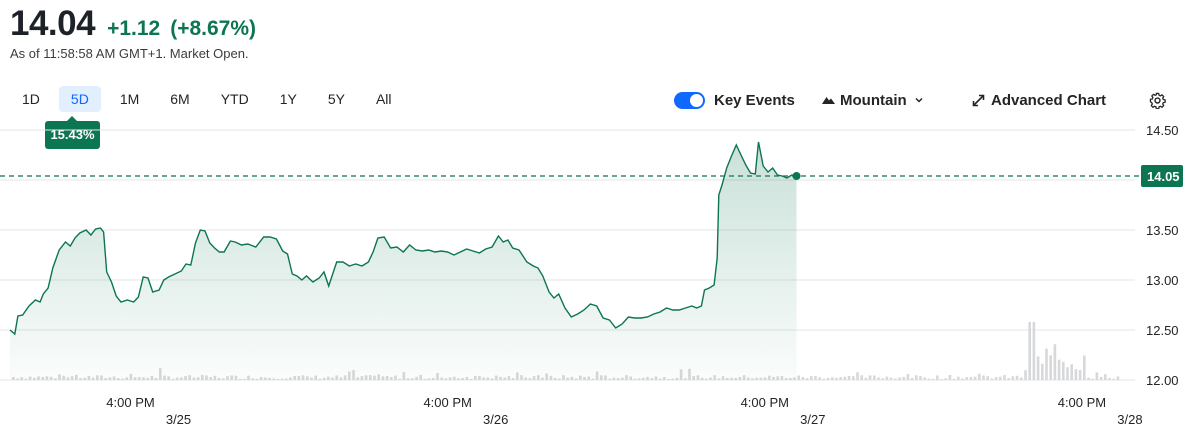 The image size is (1200, 439). What do you see at coordinates (1162, 130) in the screenshot?
I see `y-tick-label: 14.50` at bounding box center [1162, 130].